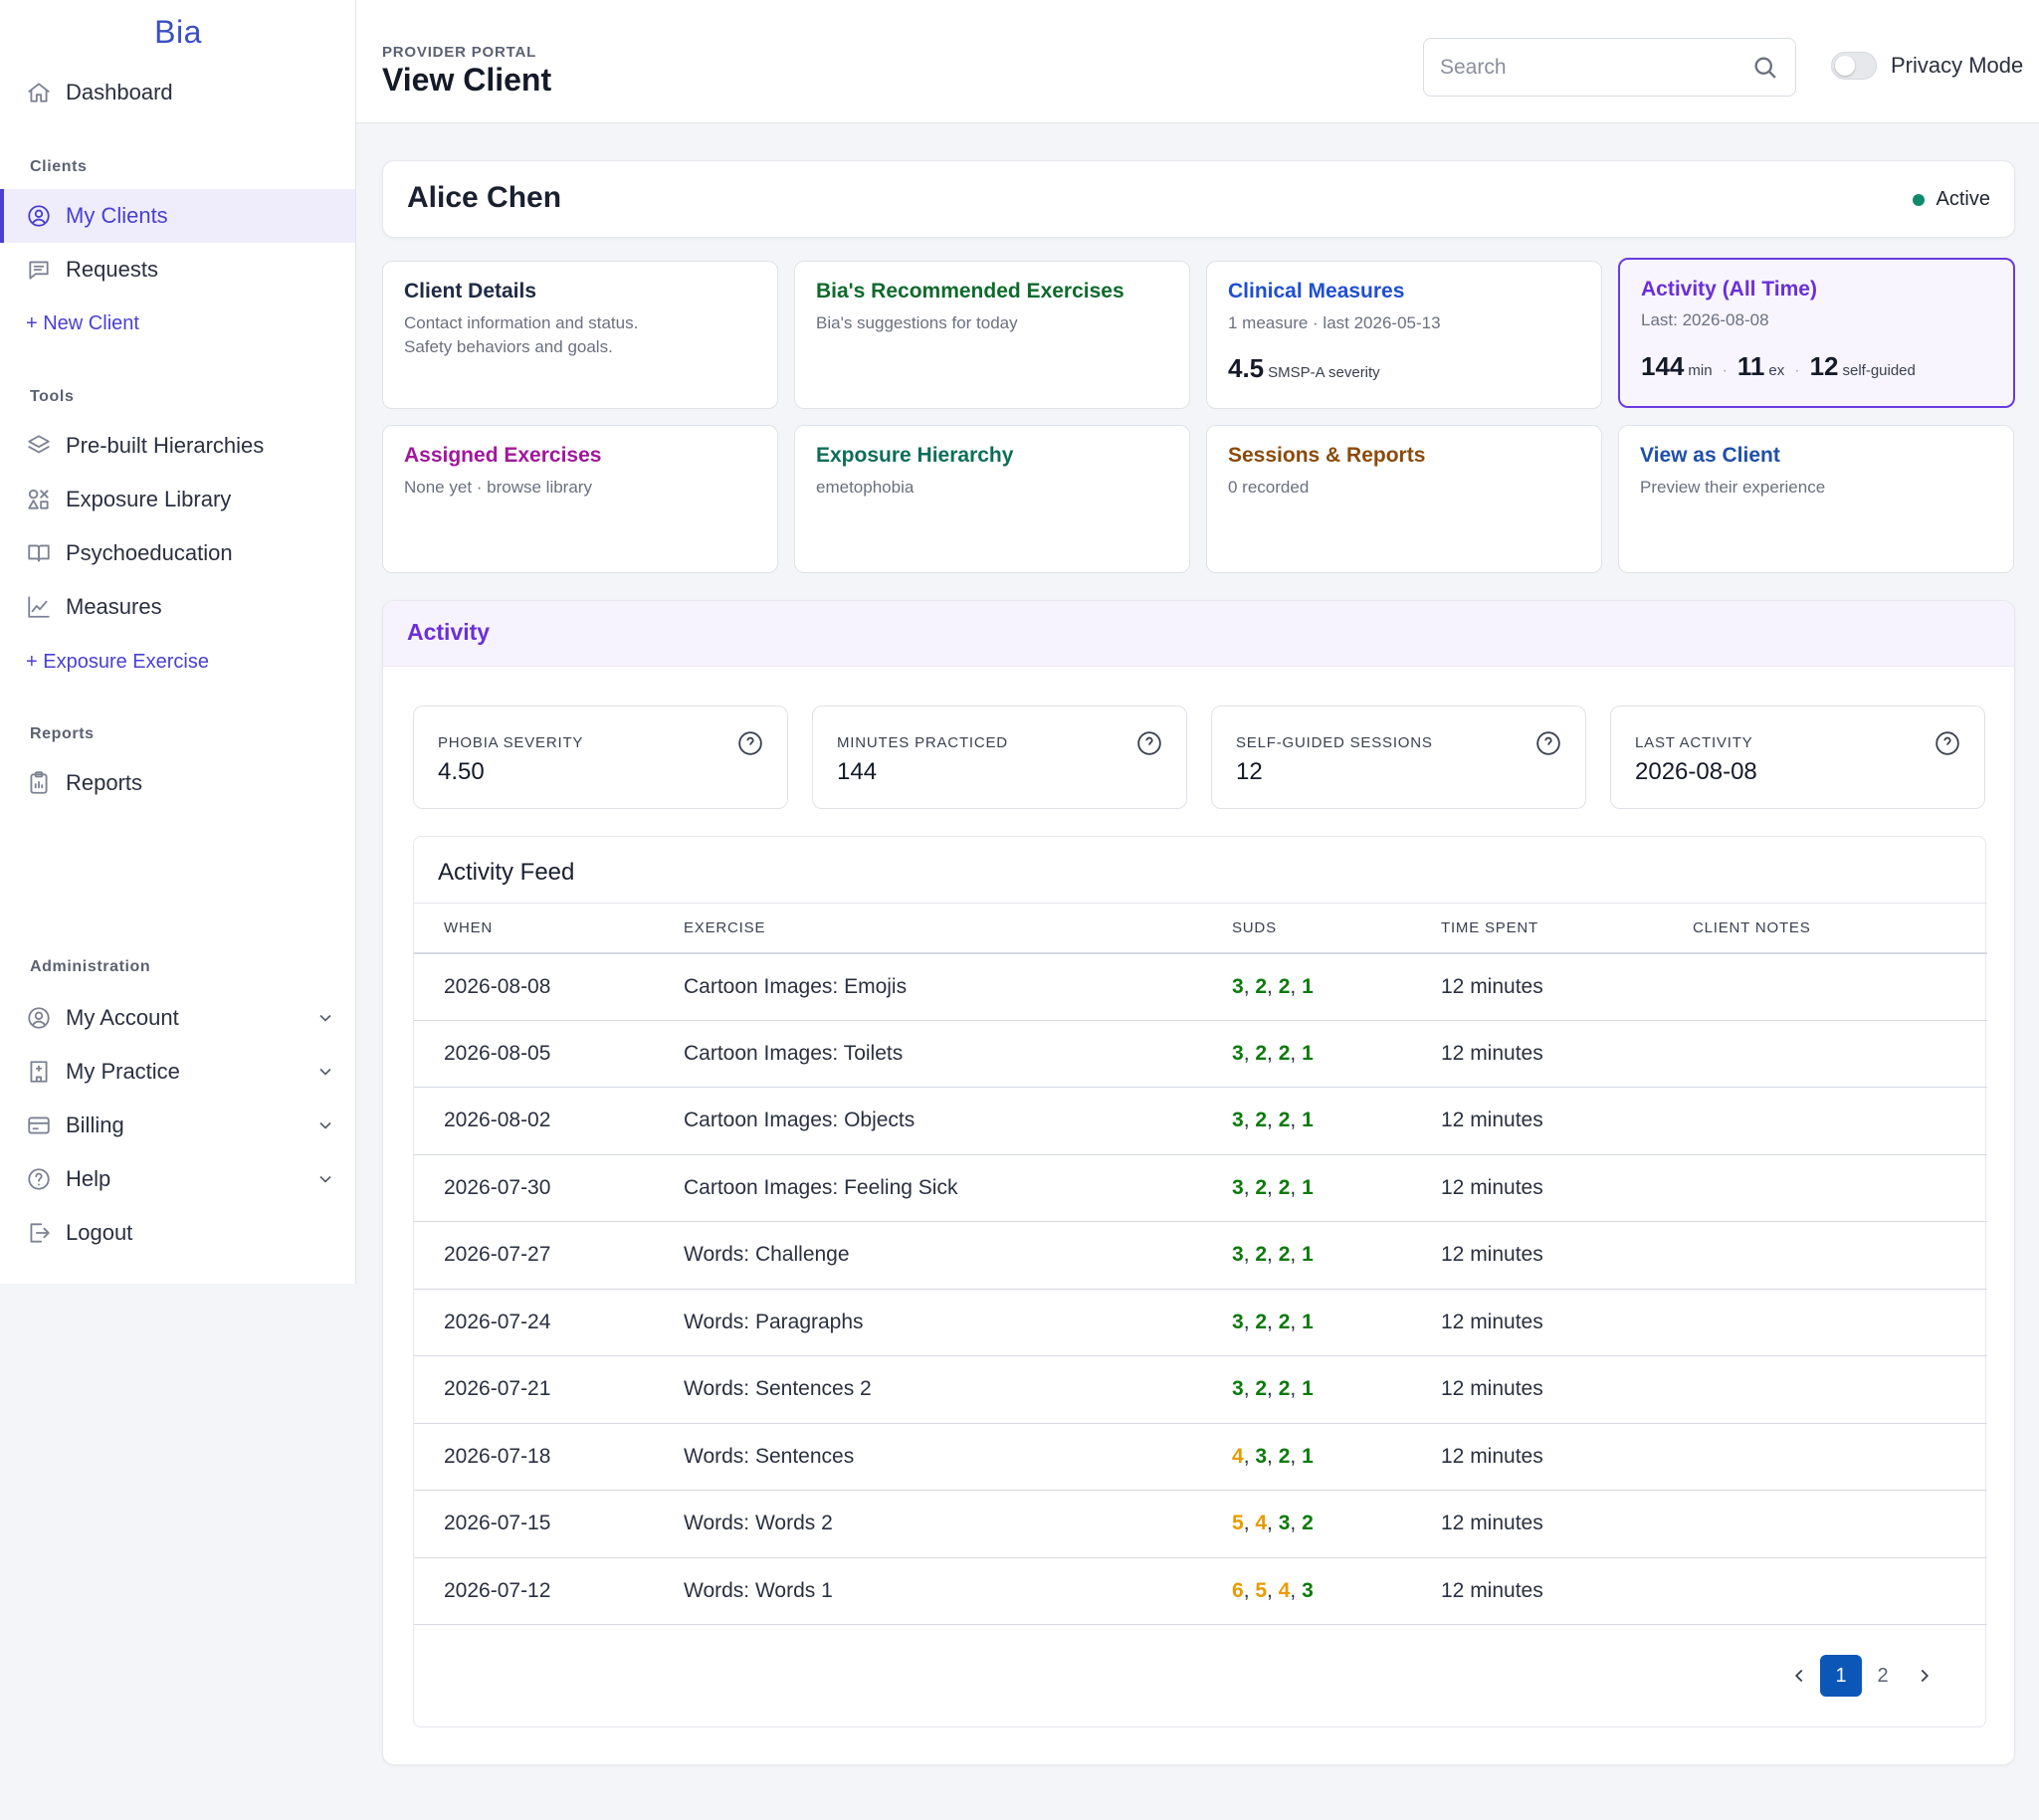 This screenshot has width=2039, height=1820. What do you see at coordinates (1816, 499) in the screenshot?
I see `tile-view-as-client: View as Client Preview their experience` at bounding box center [1816, 499].